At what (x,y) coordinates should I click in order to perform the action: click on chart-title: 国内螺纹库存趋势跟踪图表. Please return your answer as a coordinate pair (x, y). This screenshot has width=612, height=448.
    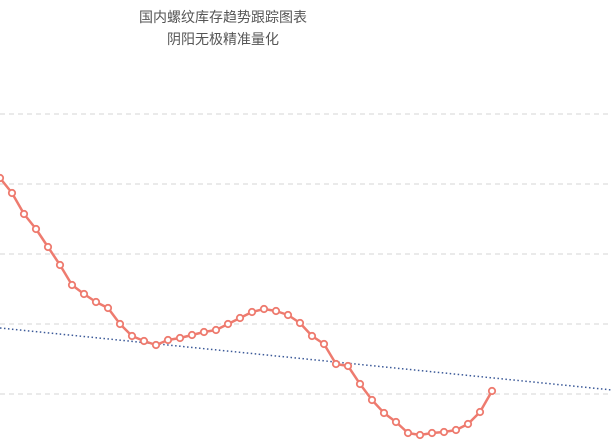
    Looking at the image, I should click on (223, 18).